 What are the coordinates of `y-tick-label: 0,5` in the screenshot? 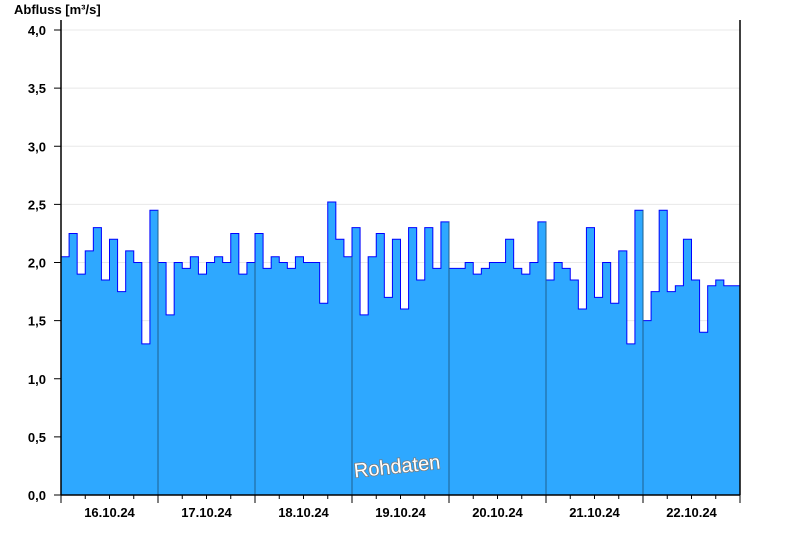 It's located at (37, 437).